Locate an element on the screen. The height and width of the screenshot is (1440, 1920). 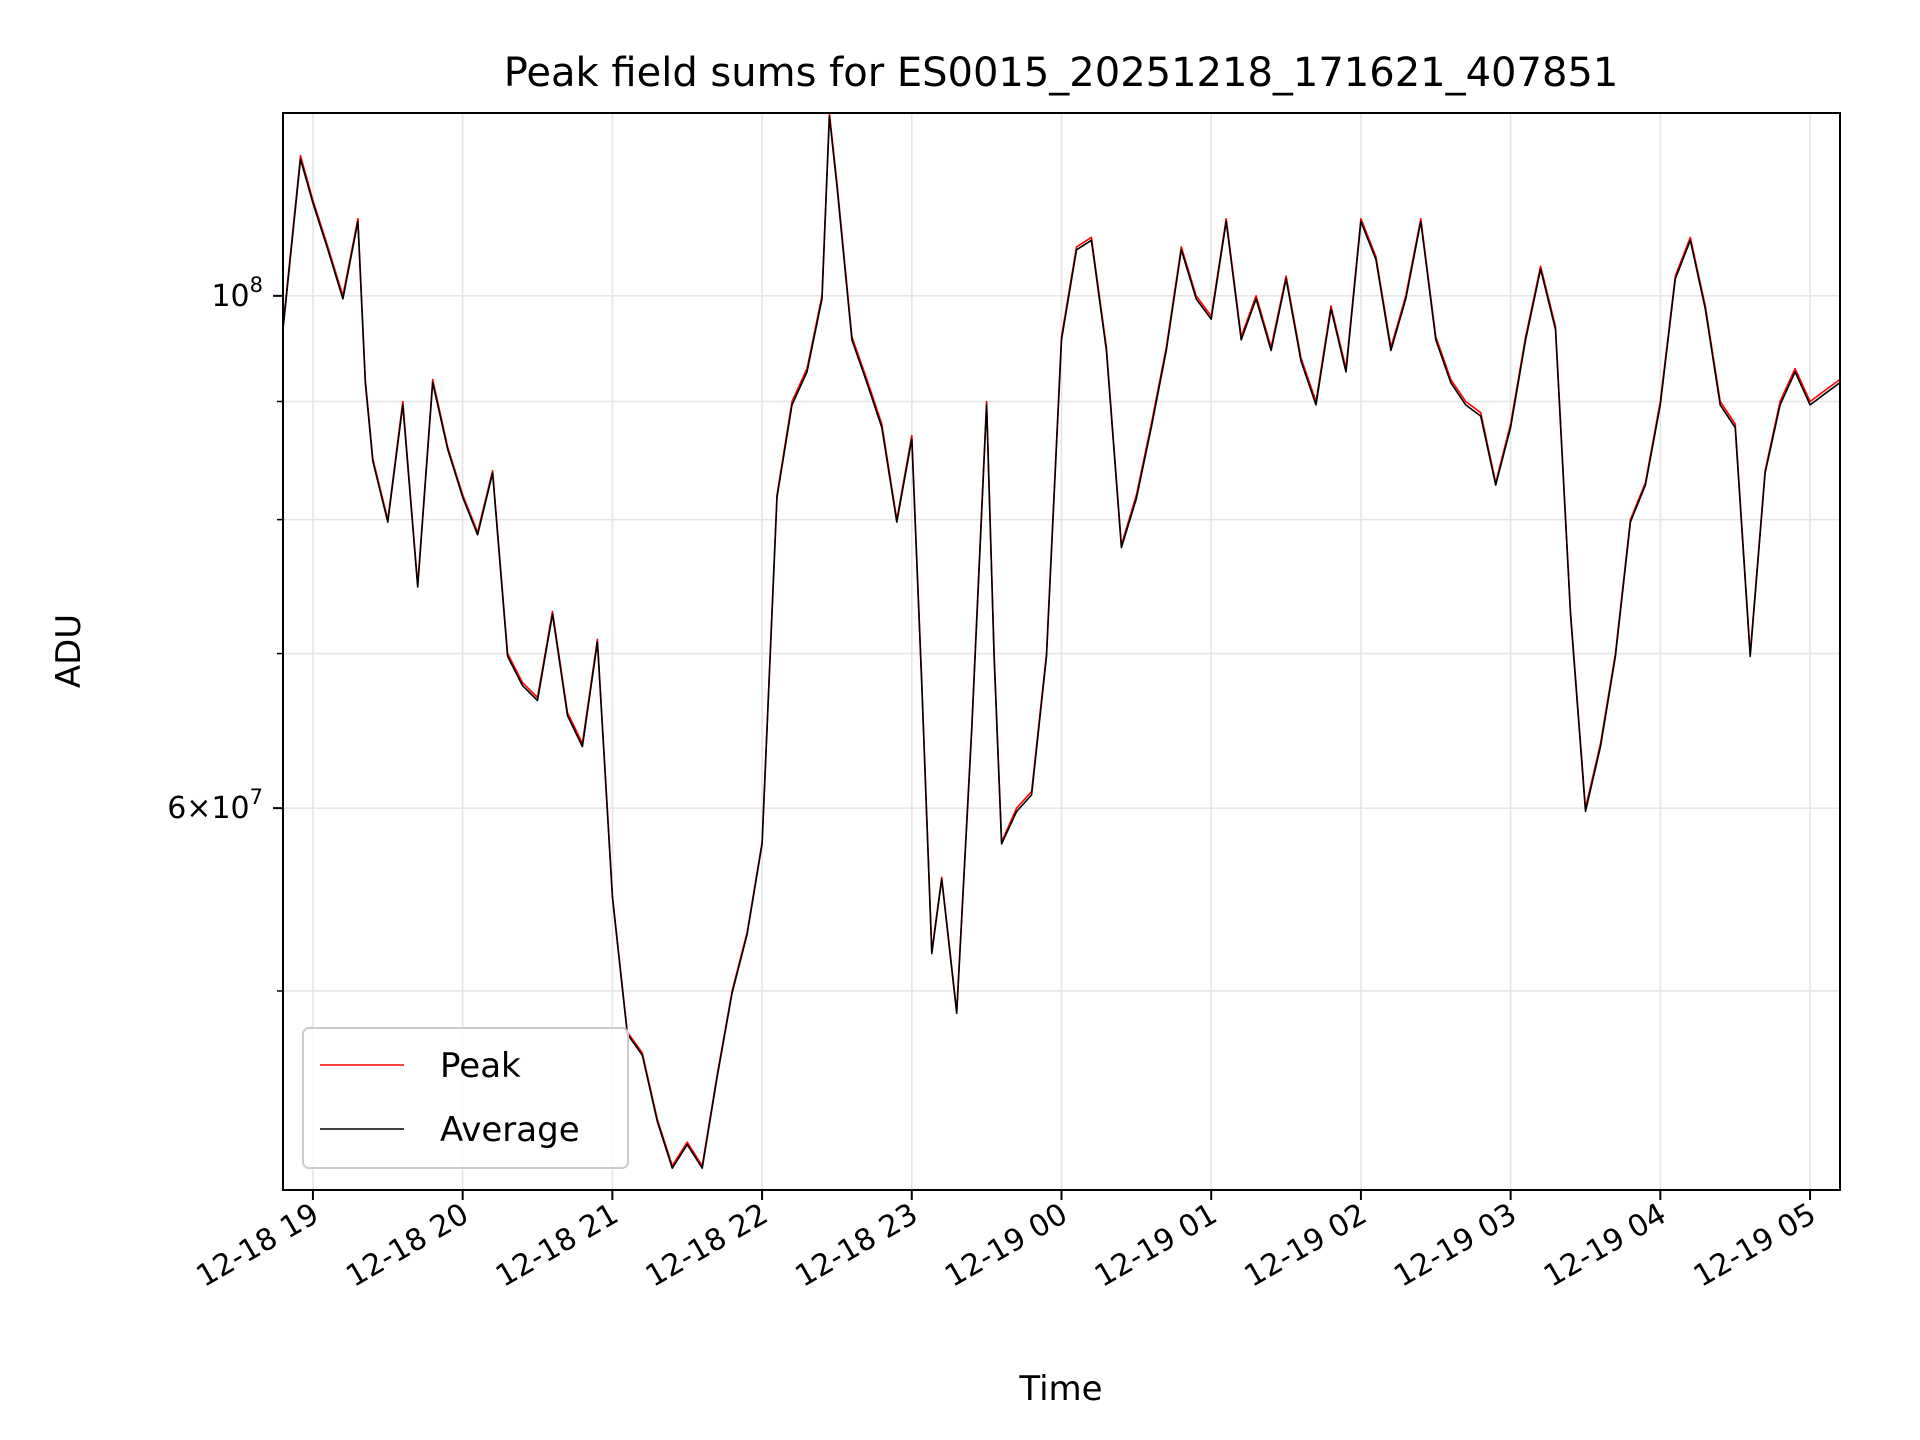
legend: Peak Average is located at coordinates (465, 1098).